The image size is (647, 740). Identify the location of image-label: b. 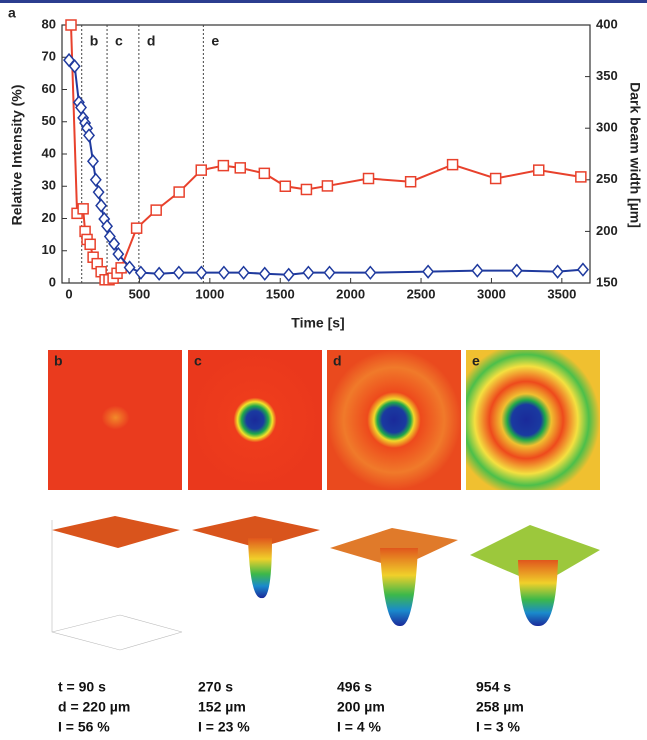
(58, 361).